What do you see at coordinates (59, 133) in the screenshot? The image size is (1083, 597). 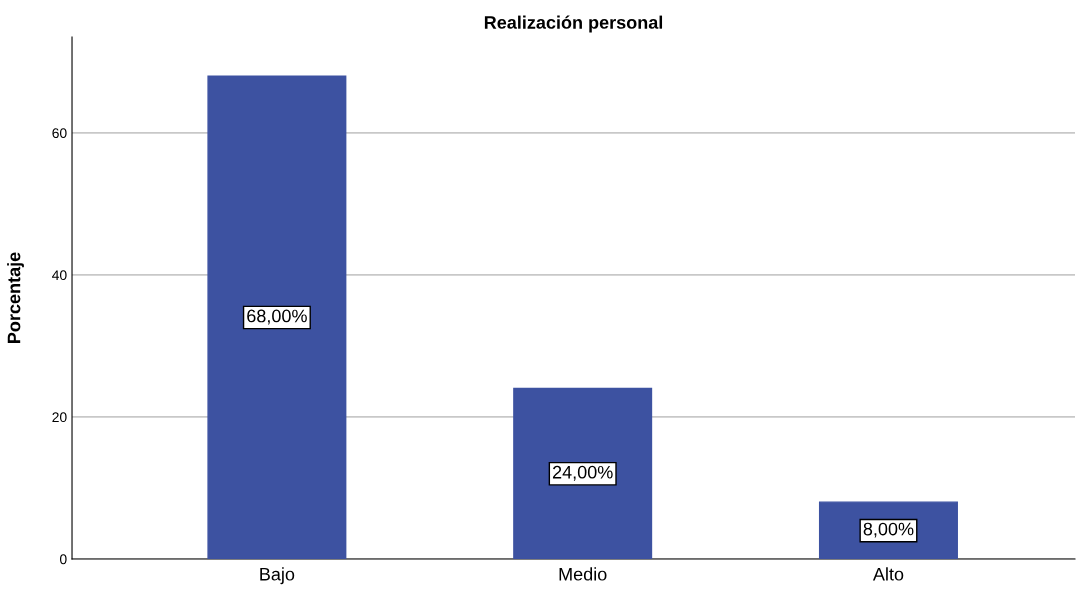 I see `y-tick-label: 60` at bounding box center [59, 133].